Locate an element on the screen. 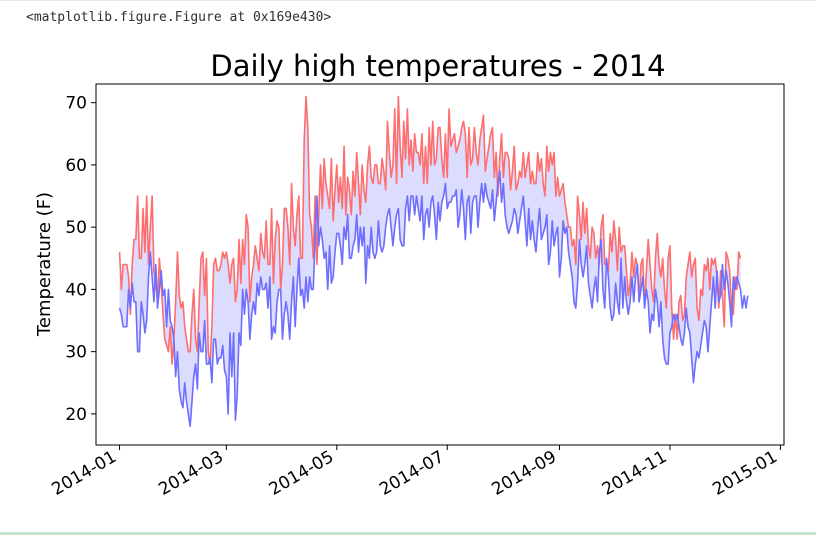 The image size is (816, 535). x-tick-label: 2015-01 is located at coordinates (745, 473).